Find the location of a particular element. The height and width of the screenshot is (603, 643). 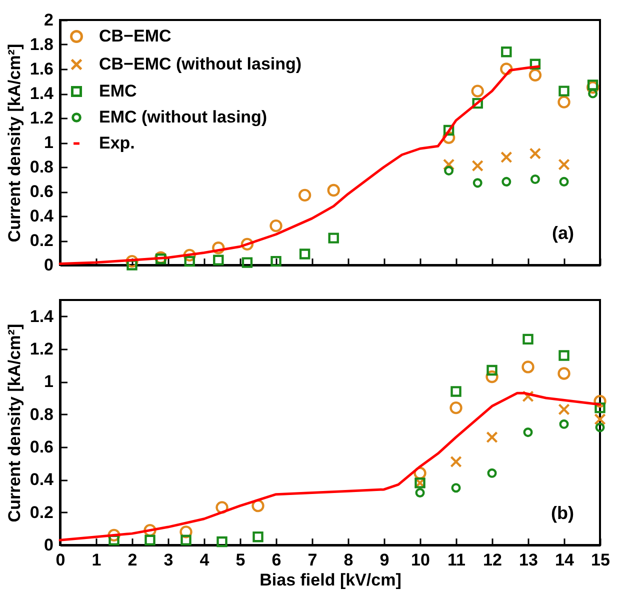

x-tick-label: 8 is located at coordinates (349, 560).